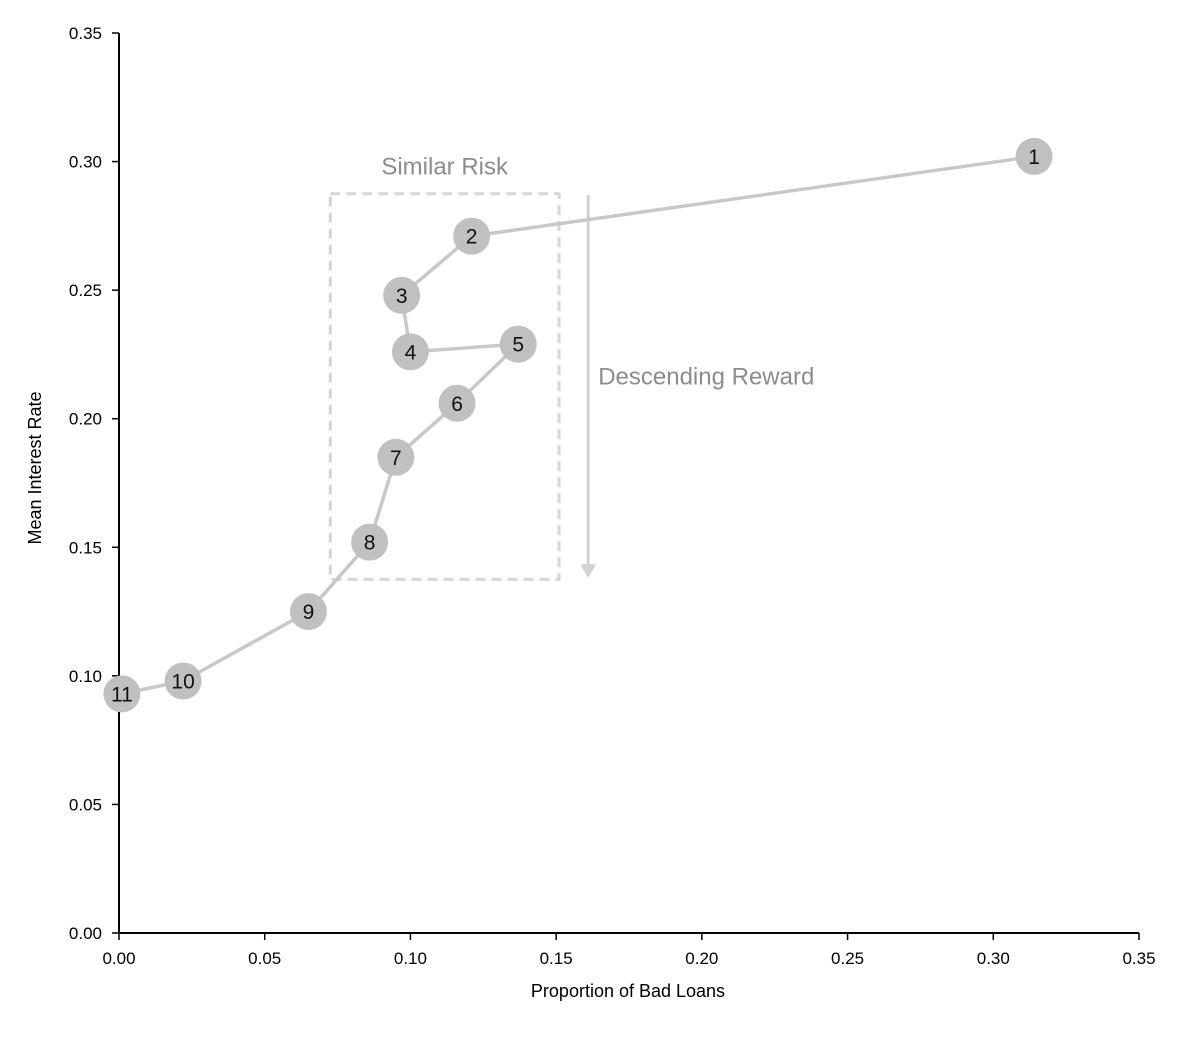 The width and height of the screenshot is (1190, 1044). Describe the element at coordinates (628, 991) in the screenshot. I see `x-axis-title: Proportion of Bad Loans` at that location.